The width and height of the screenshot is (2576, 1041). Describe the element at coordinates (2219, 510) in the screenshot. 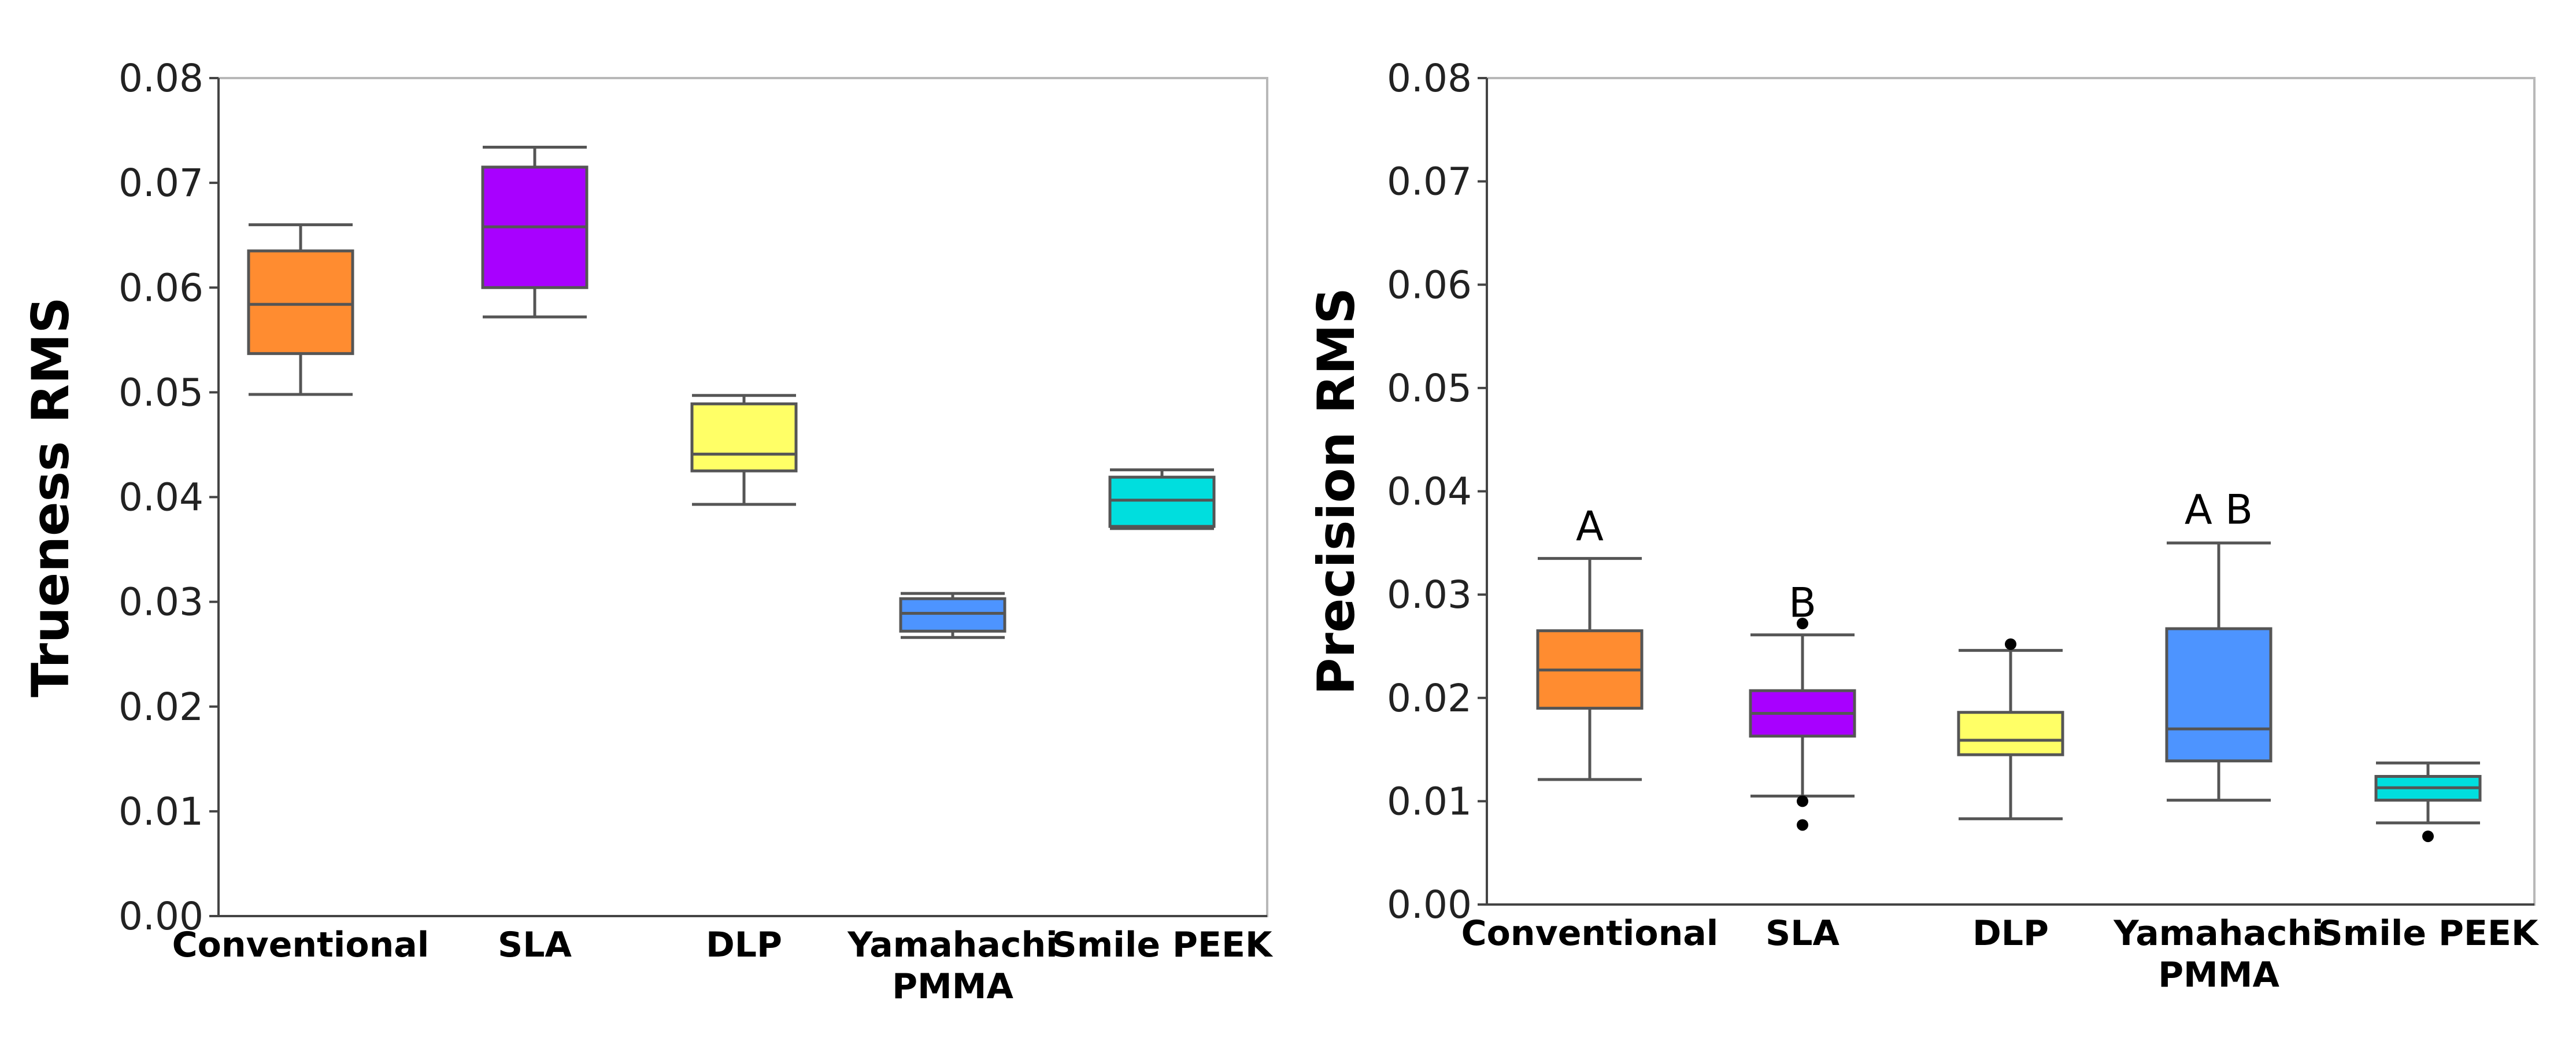

I see `significance-label: A B` at that location.